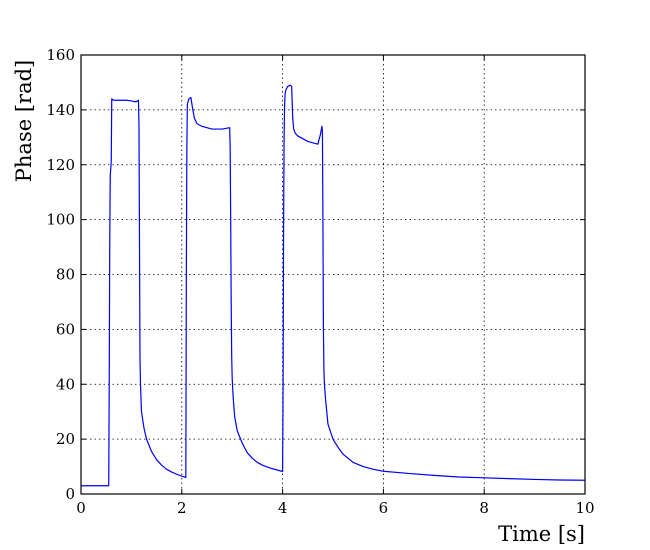 Image resolution: width=650 pixels, height=550 pixels. Describe the element at coordinates (65, 384) in the screenshot. I see `y-tick-label: 40` at that location.